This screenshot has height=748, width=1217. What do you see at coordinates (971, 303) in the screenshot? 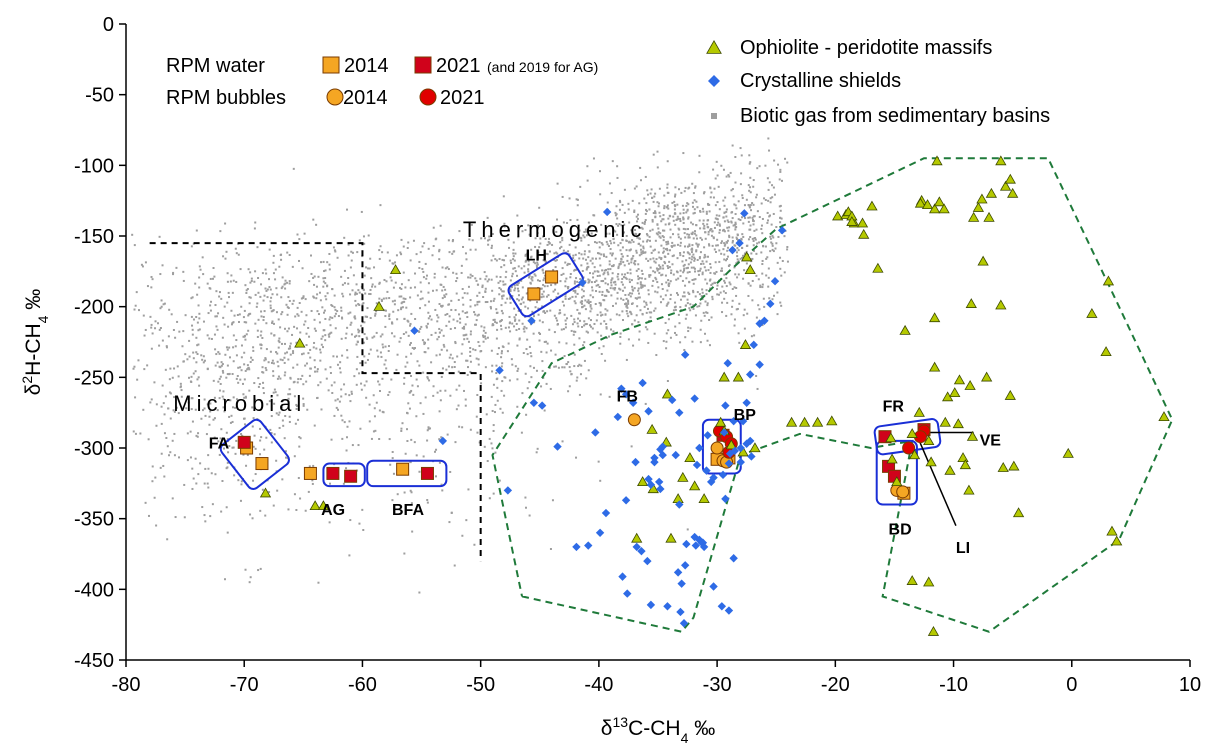
I see `ophiolite-point` at bounding box center [971, 303].